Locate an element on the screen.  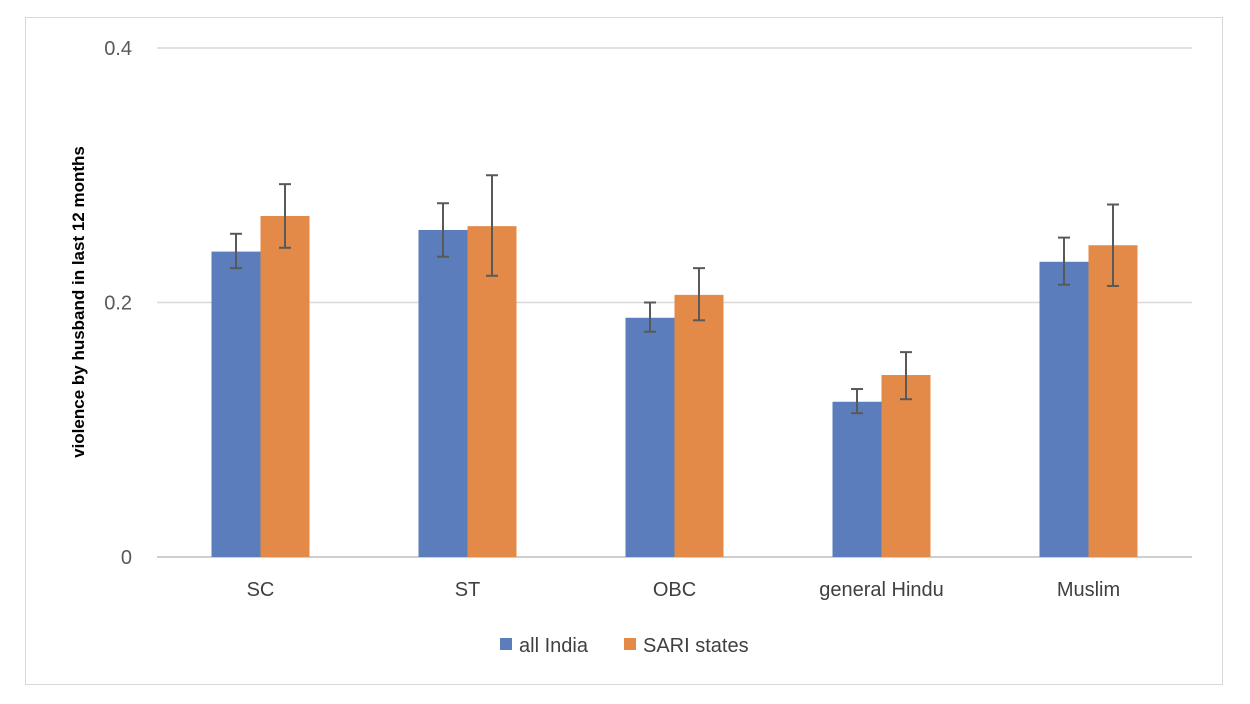
bar-all-india-st is located at coordinates (443, 393).